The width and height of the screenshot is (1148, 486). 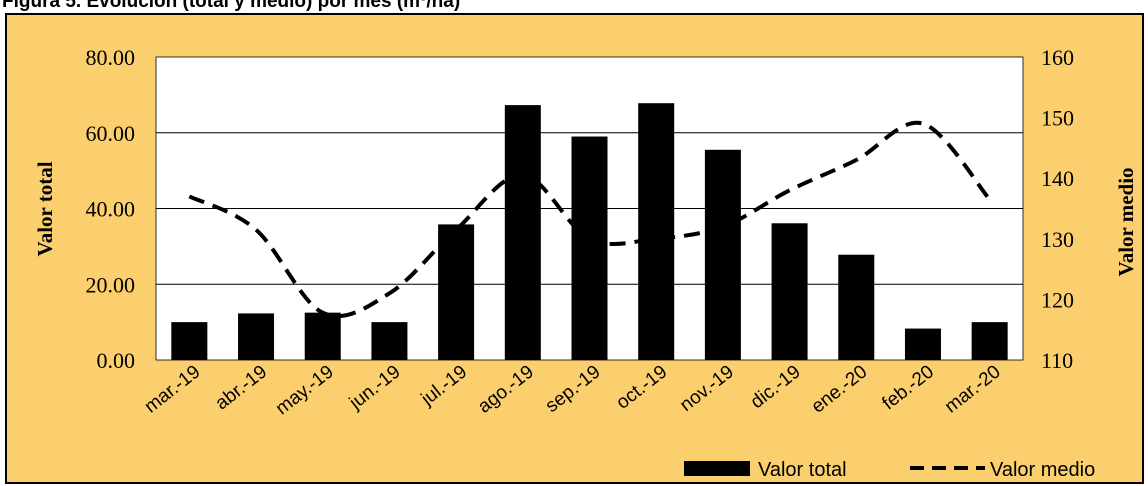 I want to click on y-right-tick-label: 130, so click(x=1057, y=239).